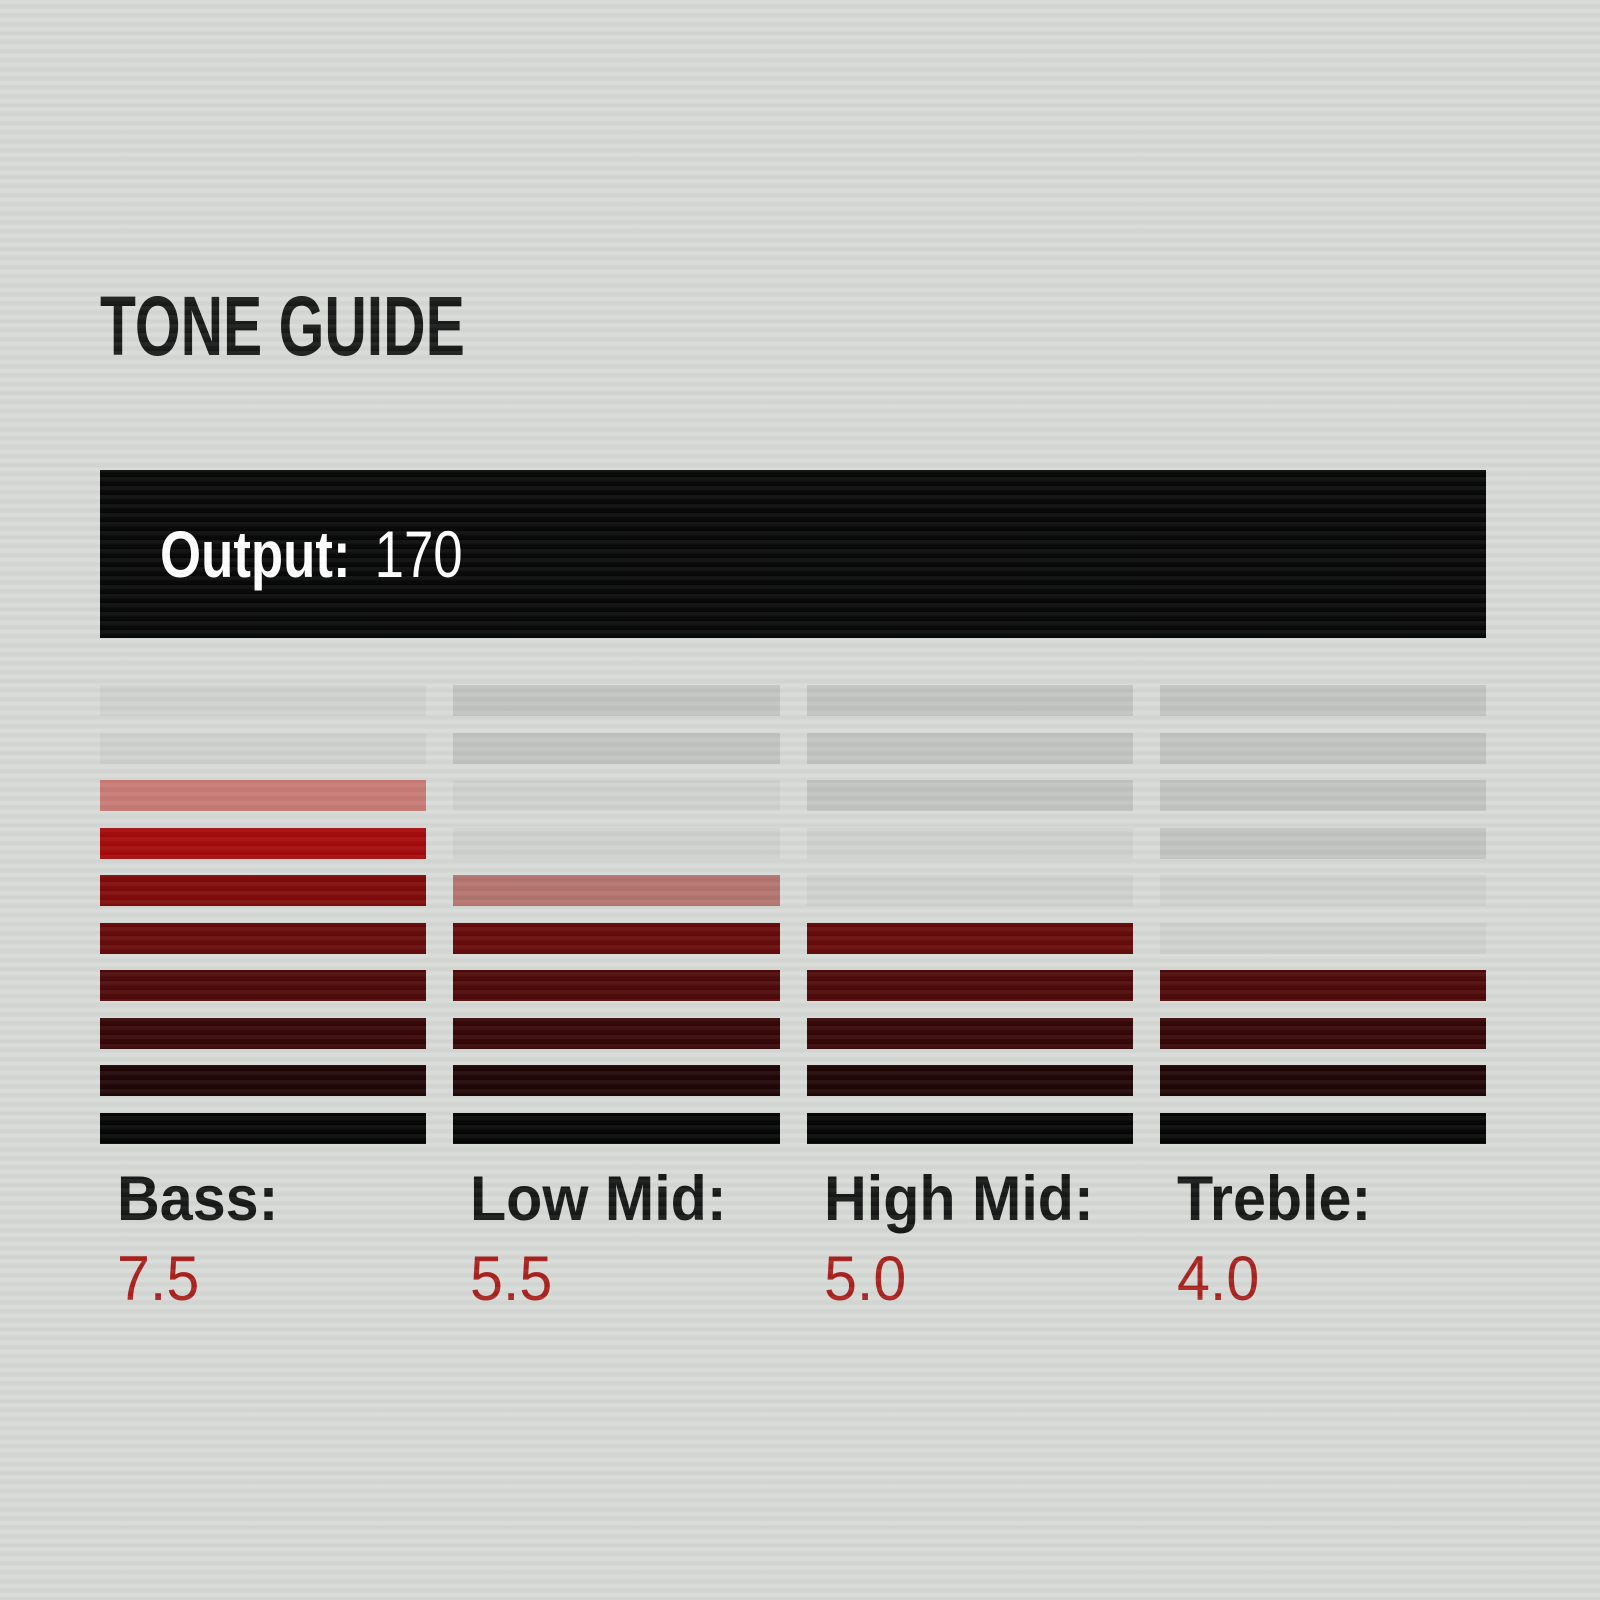 The height and width of the screenshot is (1600, 1600). Describe the element at coordinates (418, 554) in the screenshot. I see `output-value: 170` at that location.